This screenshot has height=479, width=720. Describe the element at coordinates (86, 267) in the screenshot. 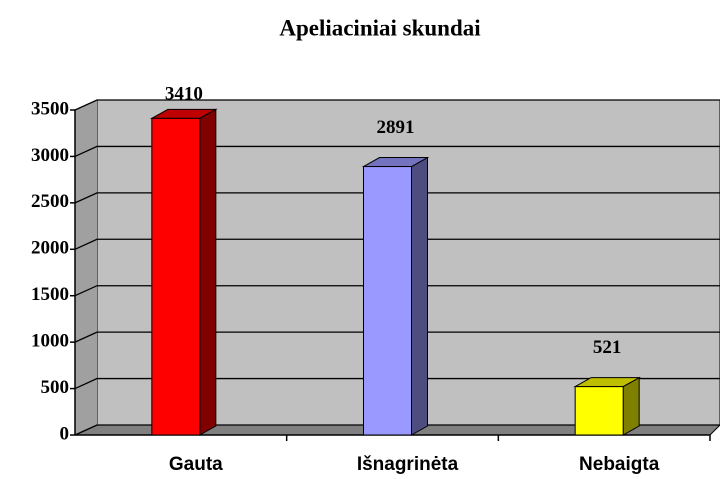

I see `side-wall` at that location.